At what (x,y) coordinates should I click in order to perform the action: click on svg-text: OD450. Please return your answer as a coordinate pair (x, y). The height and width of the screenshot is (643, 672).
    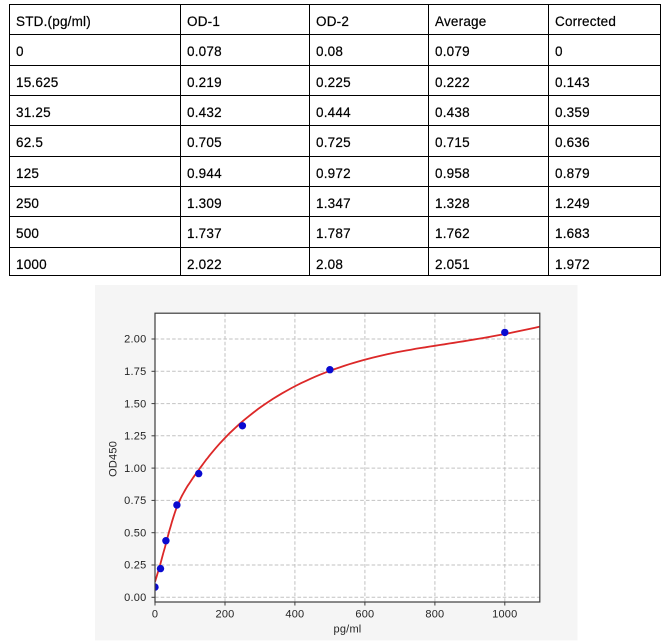
    Looking at the image, I should click on (113, 459).